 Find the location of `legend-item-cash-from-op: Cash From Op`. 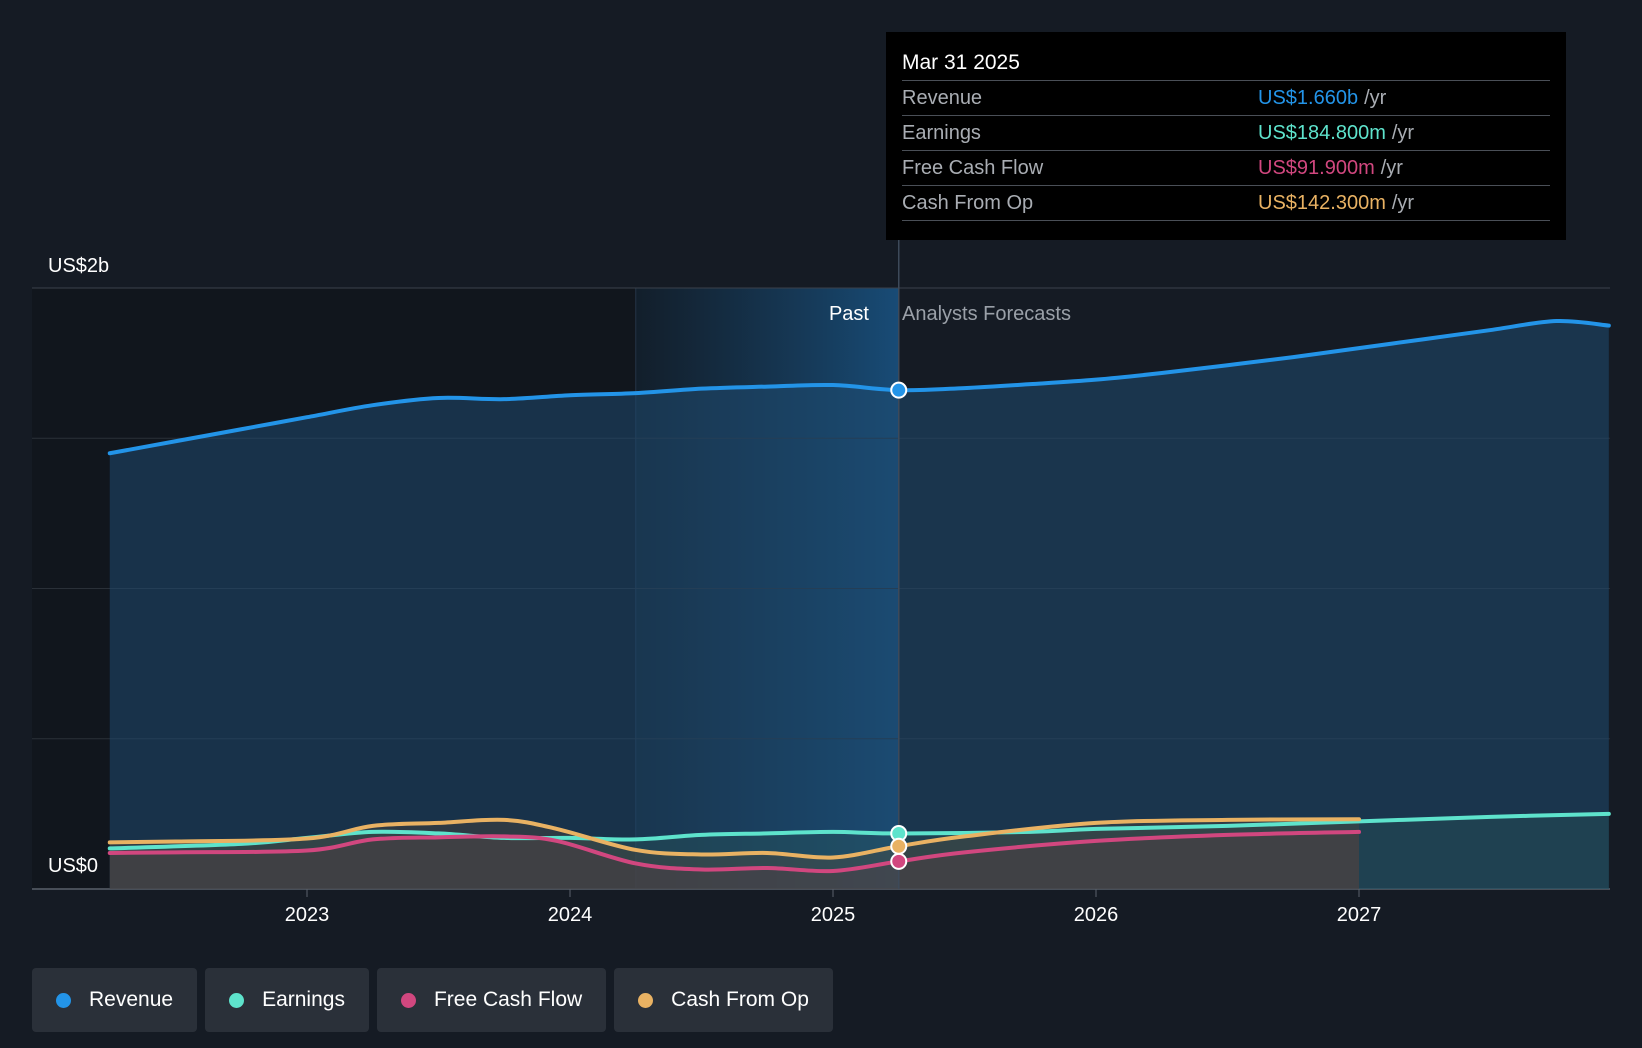

legend-item-cash-from-op: Cash From Op is located at coordinates (723, 1000).